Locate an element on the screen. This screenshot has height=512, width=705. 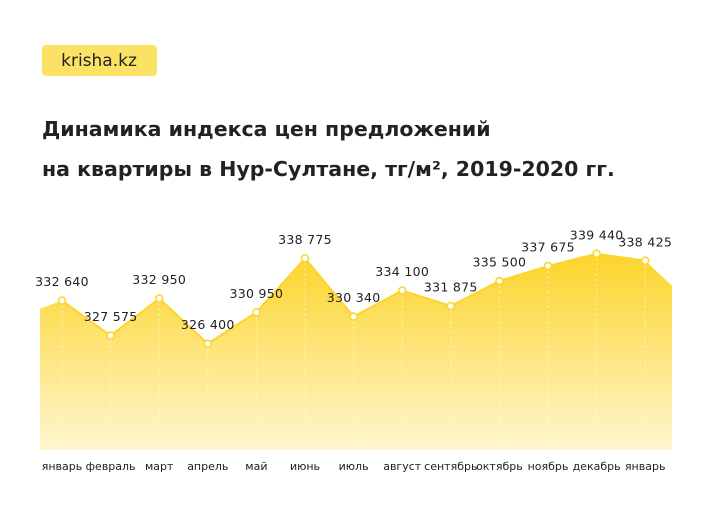
value-label: 326 400 is located at coordinates (208, 324).